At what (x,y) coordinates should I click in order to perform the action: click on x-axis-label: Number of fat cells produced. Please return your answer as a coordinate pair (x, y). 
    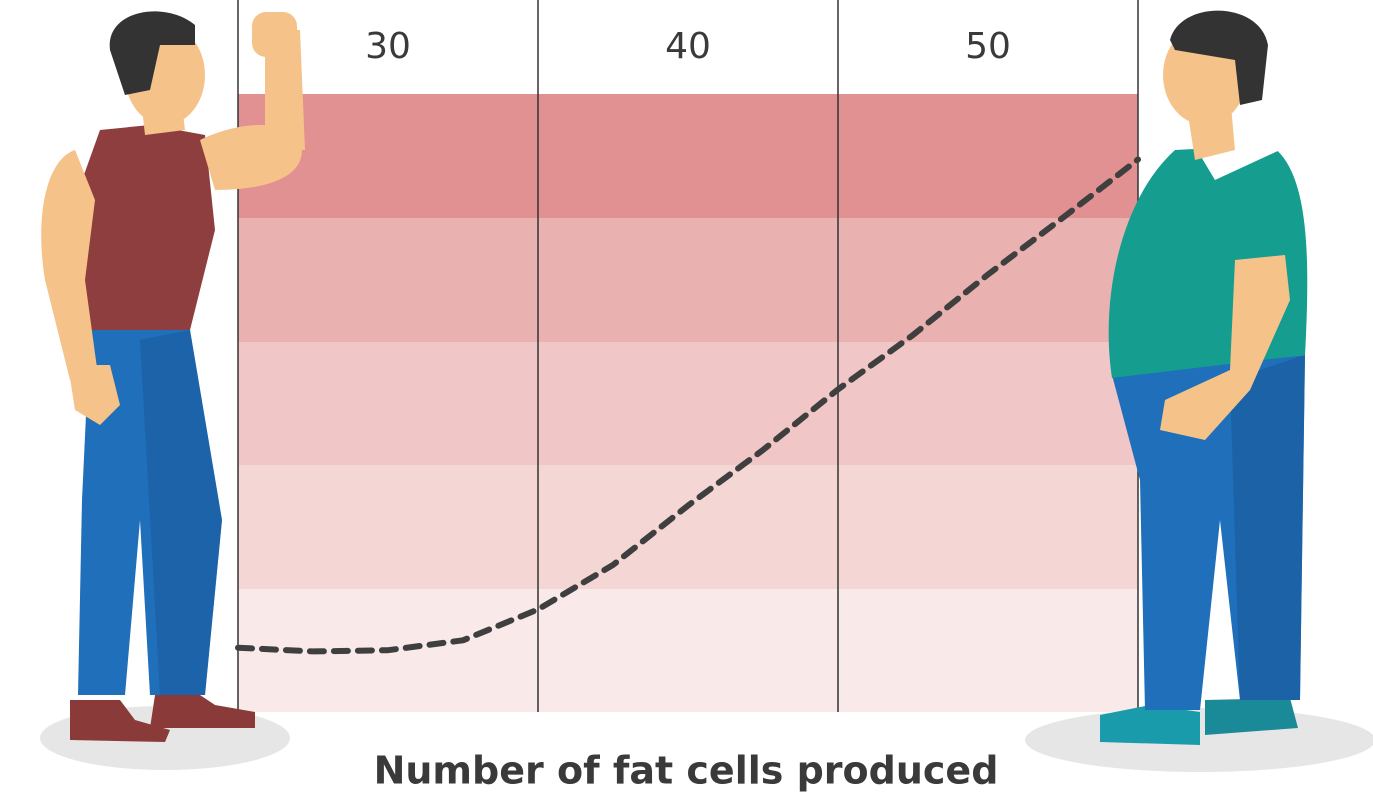
    Looking at the image, I should click on (686, 771).